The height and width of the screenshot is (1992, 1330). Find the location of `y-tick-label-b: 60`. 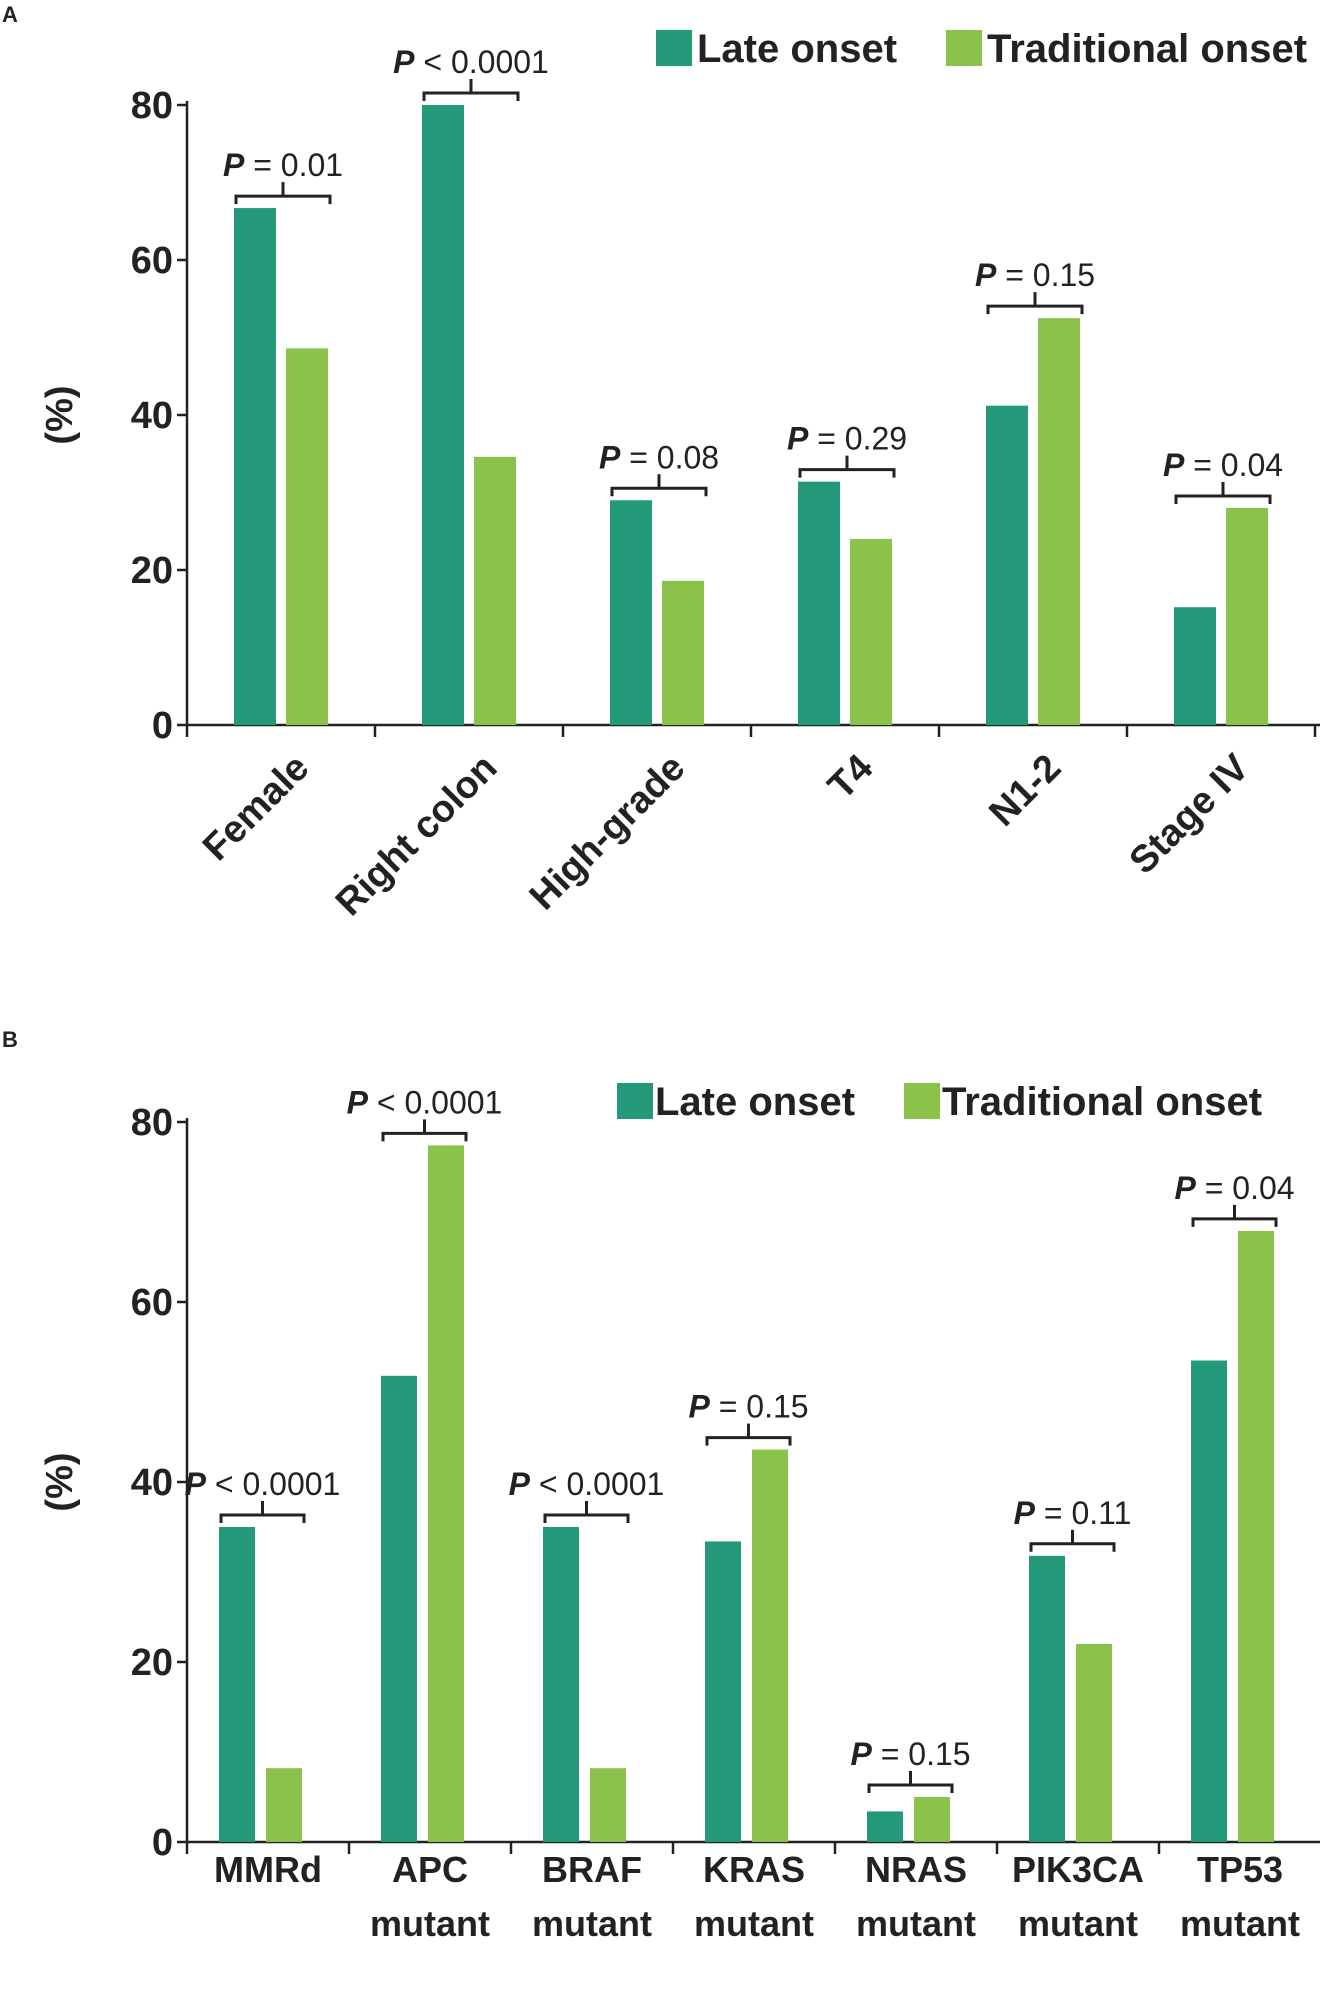

y-tick-label-b: 60 is located at coordinates (152, 1303).